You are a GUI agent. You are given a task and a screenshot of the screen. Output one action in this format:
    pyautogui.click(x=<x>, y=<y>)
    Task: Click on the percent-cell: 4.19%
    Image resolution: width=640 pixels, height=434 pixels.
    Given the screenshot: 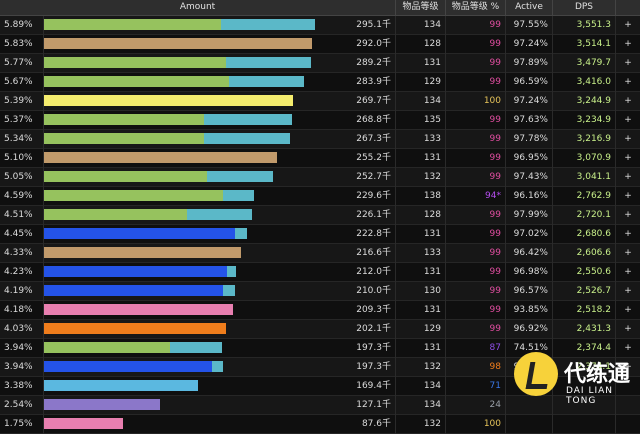 What is the action you would take?
    pyautogui.click(x=22, y=291)
    